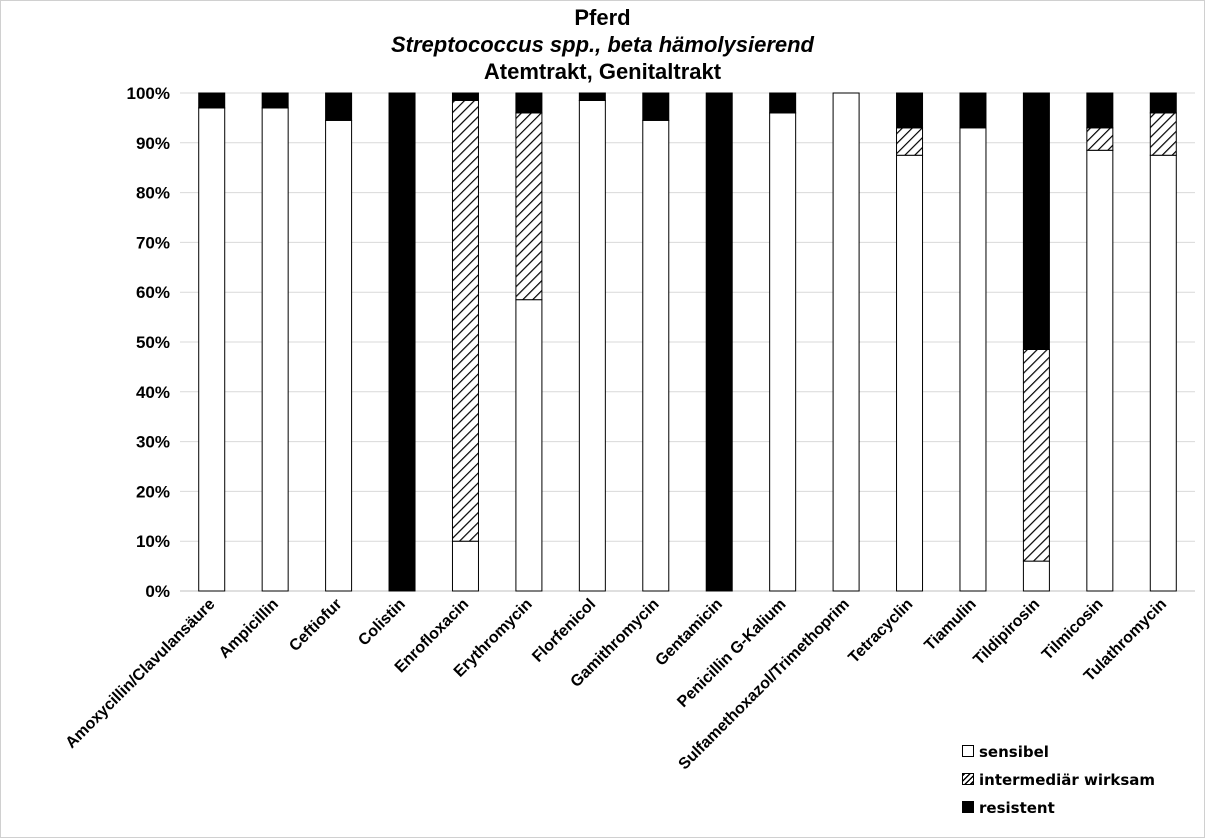 The image size is (1205, 838). What do you see at coordinates (153, 442) in the screenshot?
I see `y-tick-label: 30%` at bounding box center [153, 442].